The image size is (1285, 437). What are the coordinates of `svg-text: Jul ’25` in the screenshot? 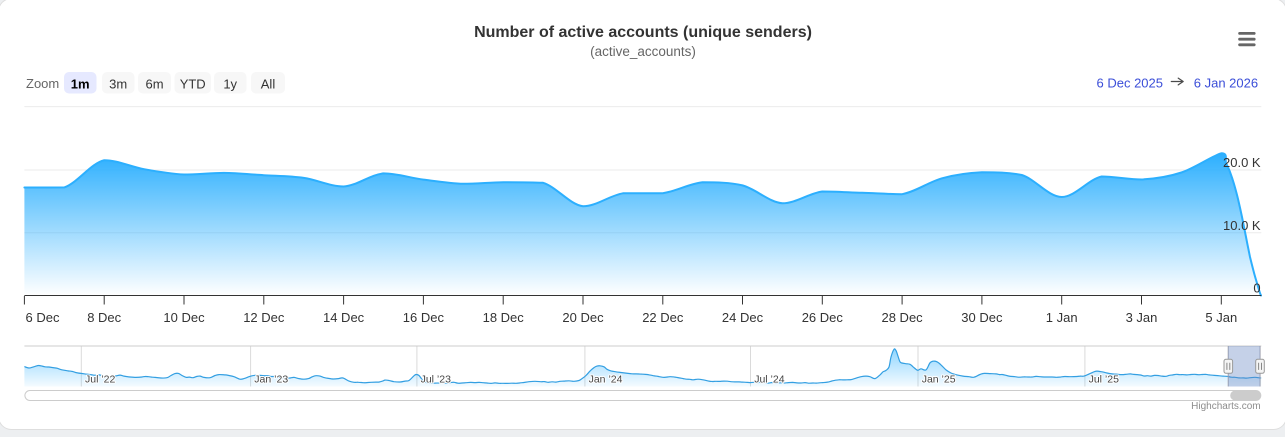 It's located at (1104, 379).